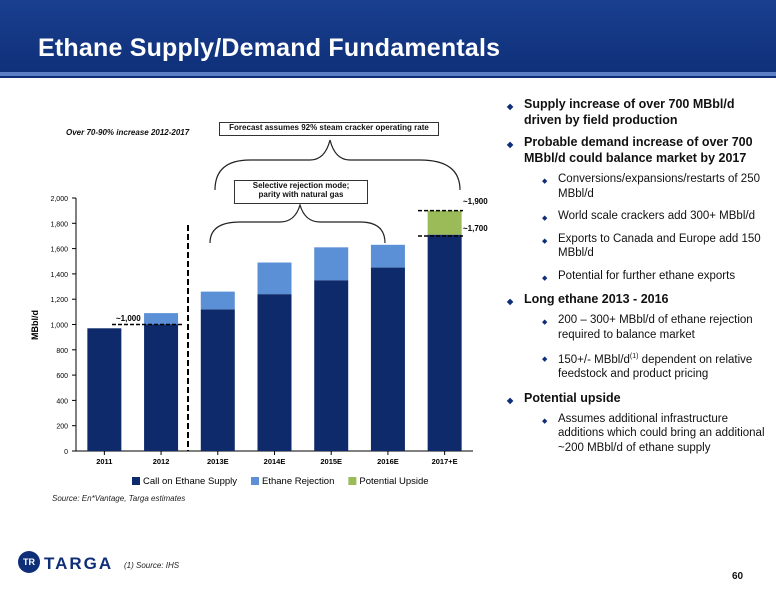 Image resolution: width=776 pixels, height=600 pixels. I want to click on bullet-text: Potential for further ethane exports, so click(647, 275).